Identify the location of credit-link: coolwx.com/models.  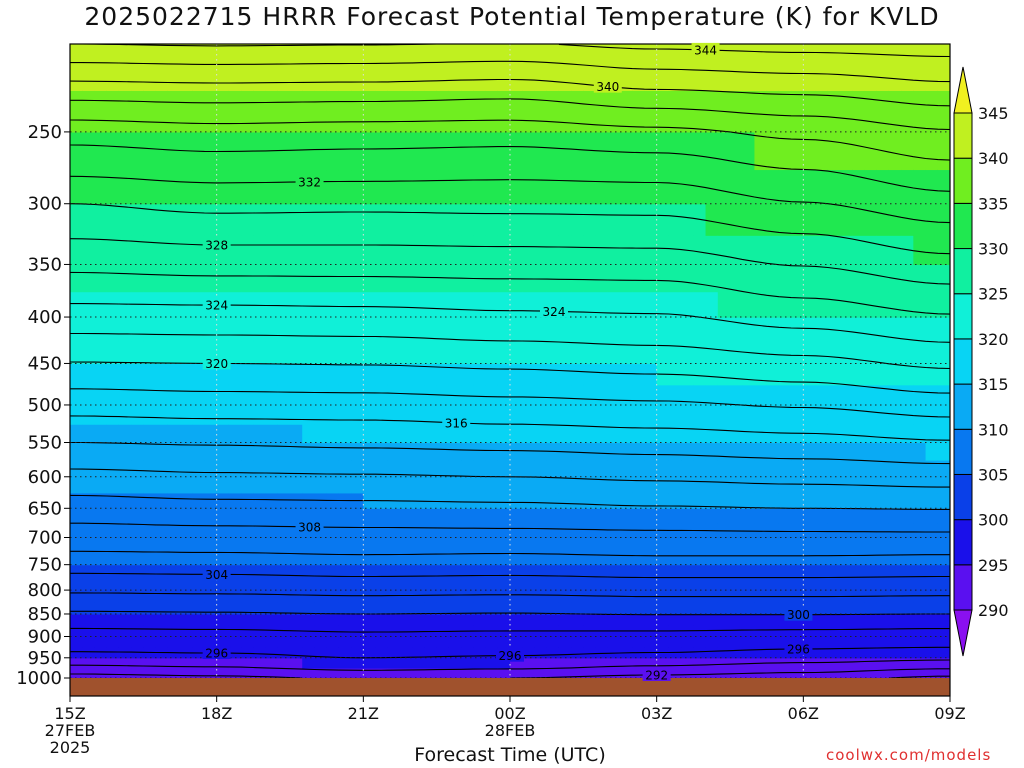
(909, 755).